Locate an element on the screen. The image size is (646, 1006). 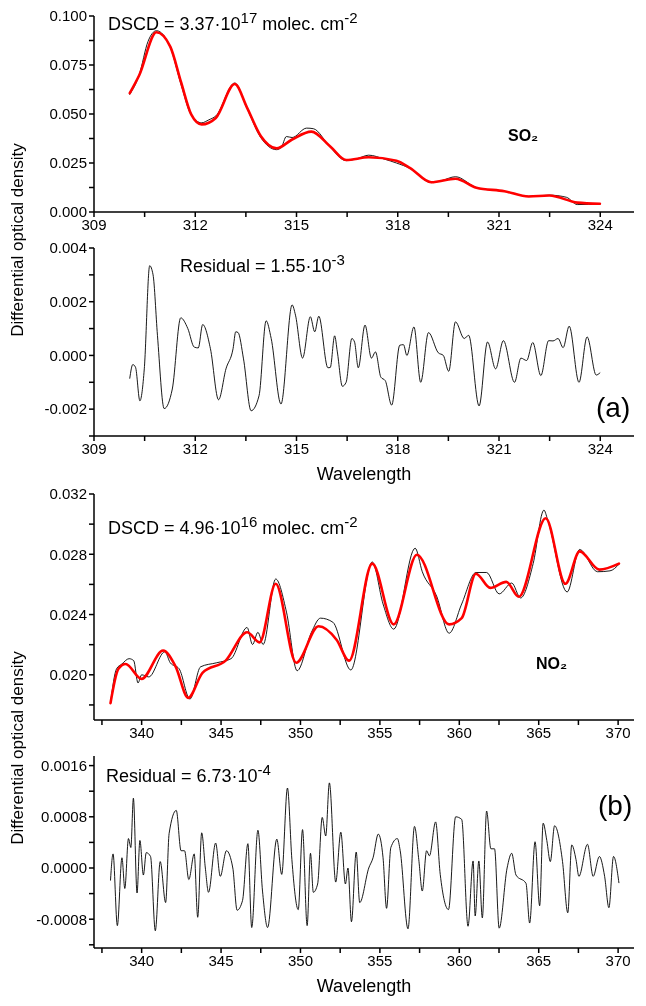
y-tick-label: 0.020 is located at coordinates (68, 675).